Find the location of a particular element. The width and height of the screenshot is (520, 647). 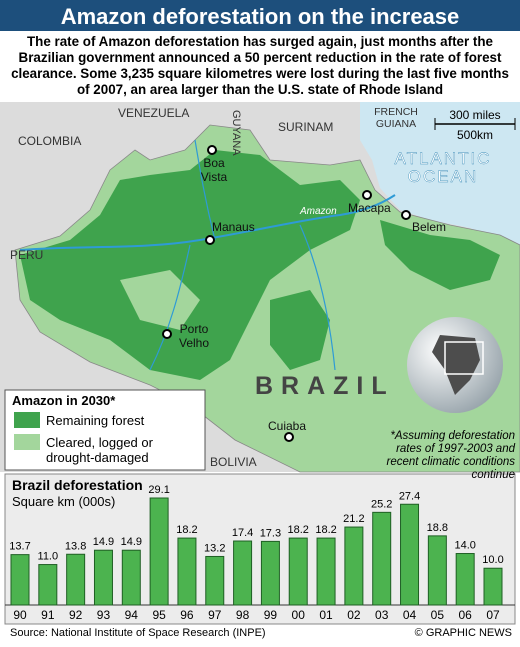

x-tick-label: 97 is located at coordinates (215, 615).